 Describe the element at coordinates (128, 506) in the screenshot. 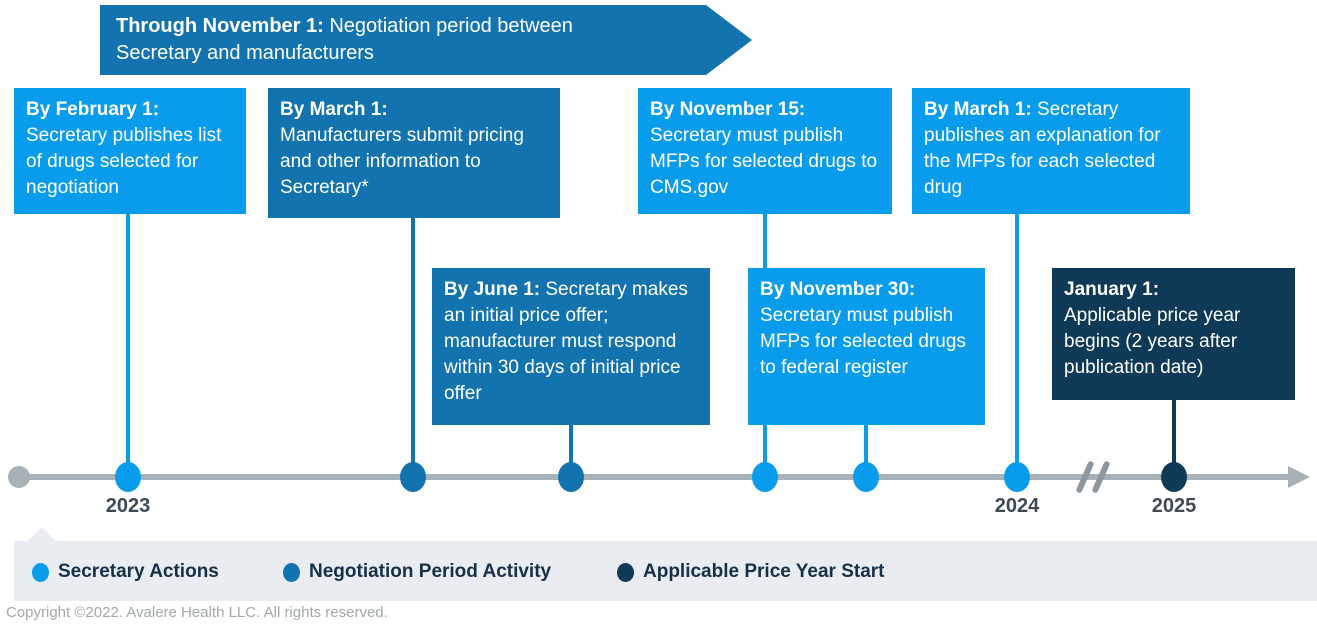

I see `year-label-2023: 2023` at that location.